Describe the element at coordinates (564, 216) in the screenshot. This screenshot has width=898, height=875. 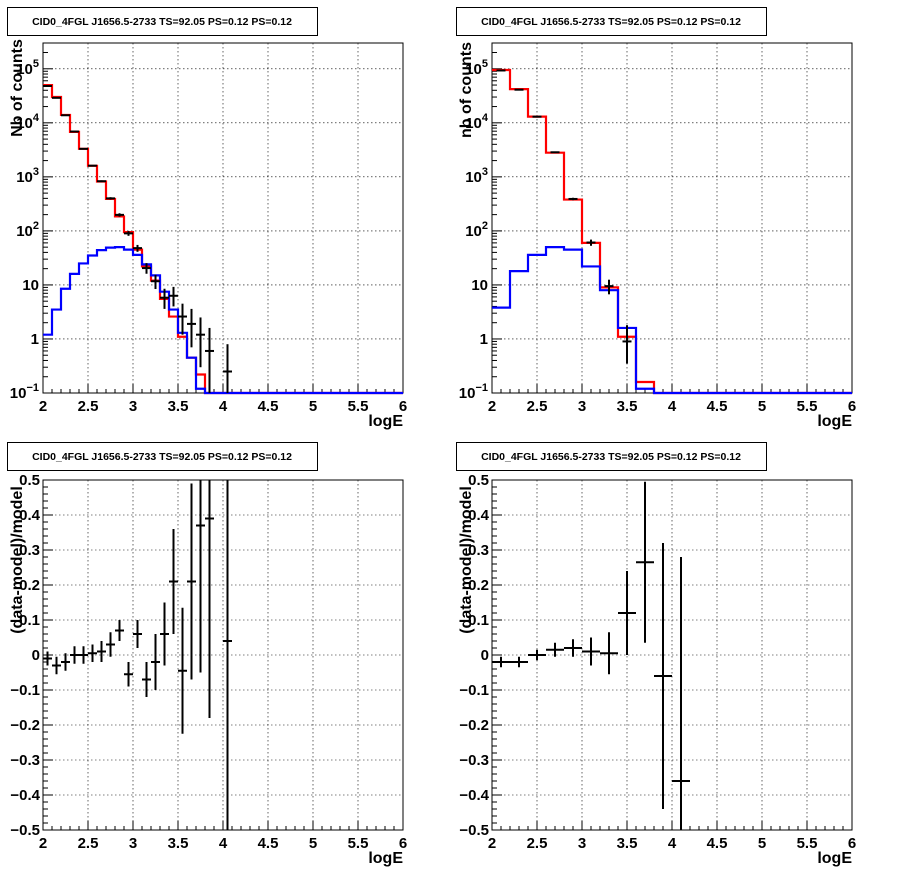
I see `data-points` at that location.